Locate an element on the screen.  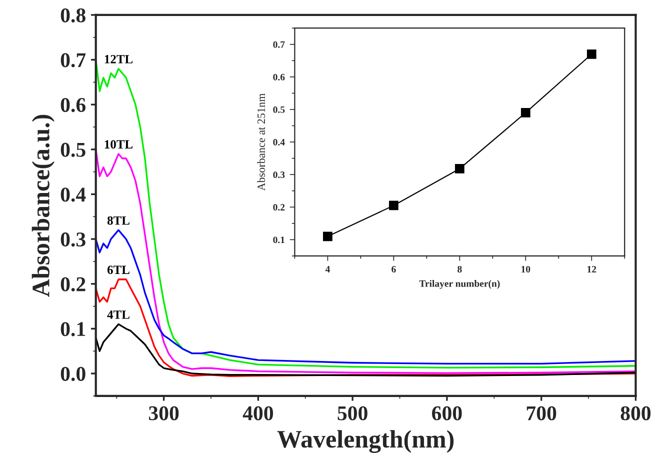
series-label: 10TL is located at coordinates (118, 144).